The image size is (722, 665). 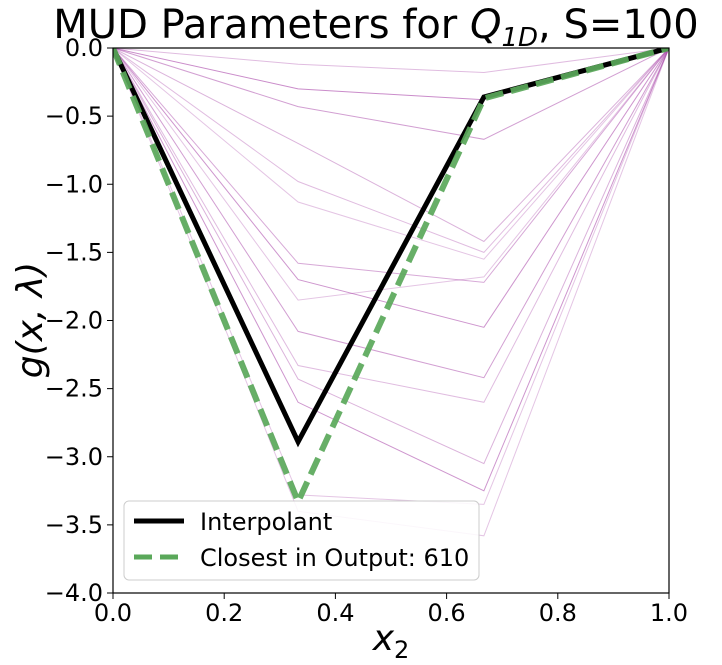 What do you see at coordinates (335, 613) in the screenshot?
I see `x-tick-label: 0.4` at bounding box center [335, 613].